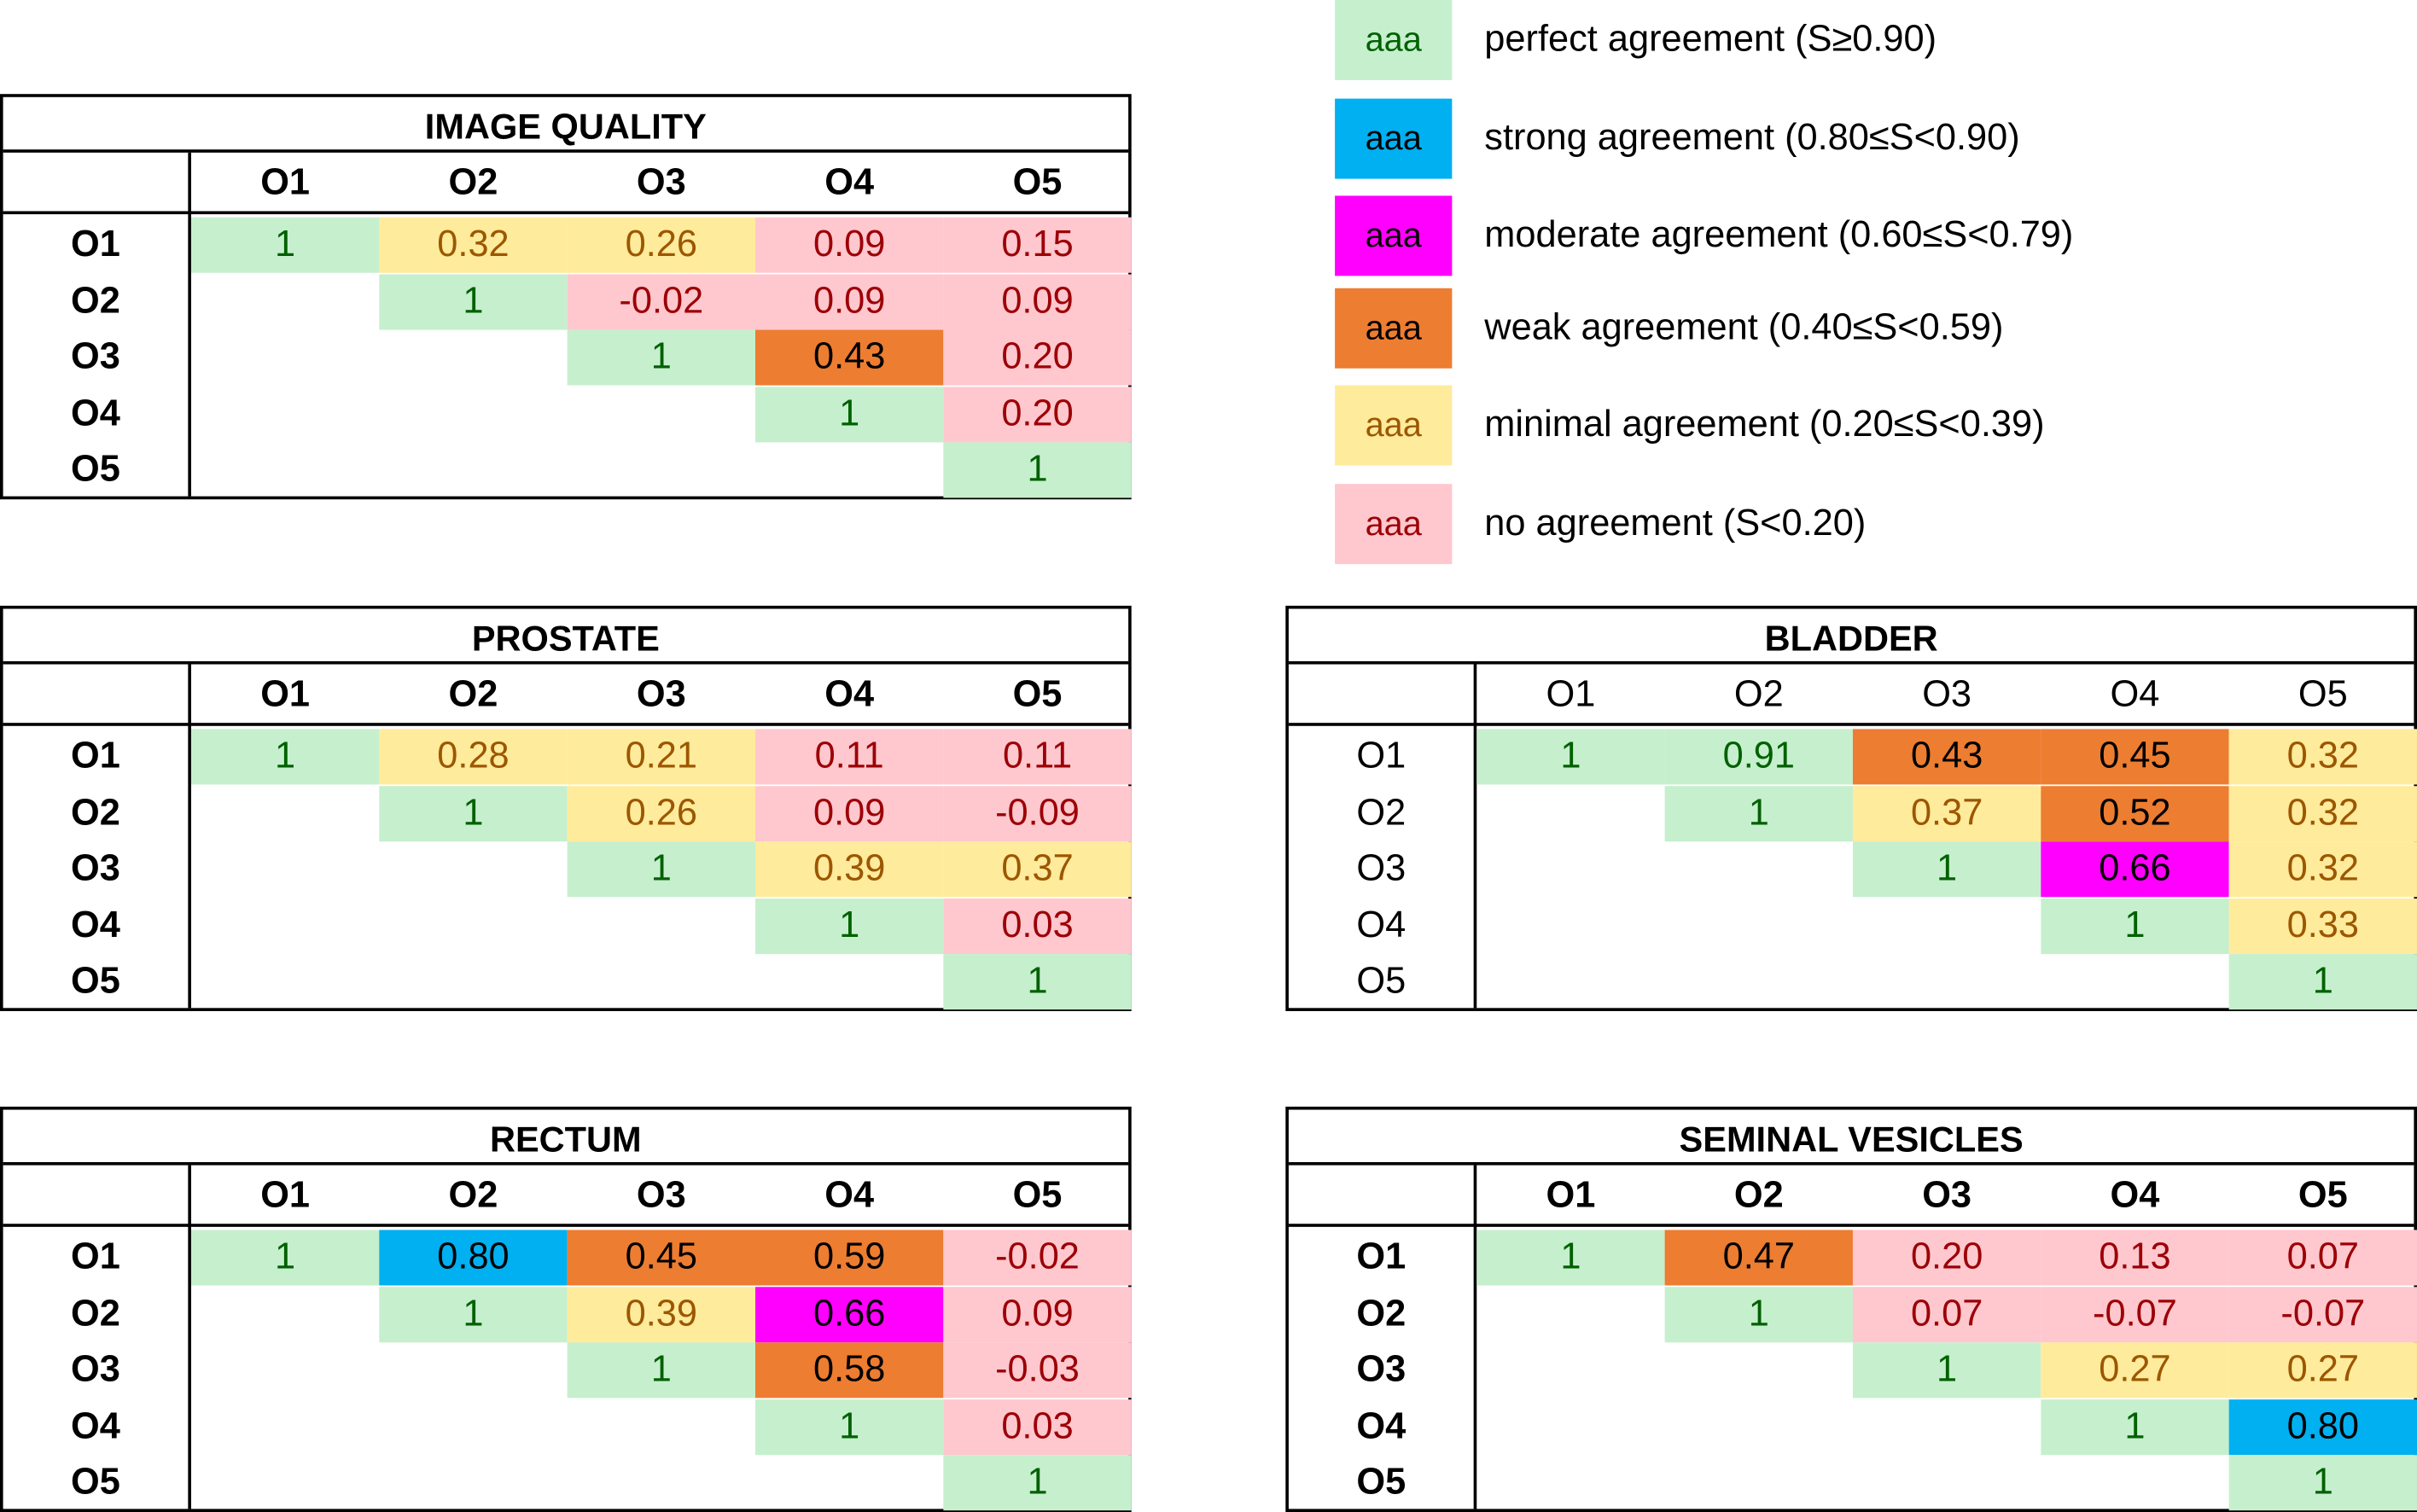  What do you see at coordinates (566, 1138) in the screenshot?
I see `table-title: RECTUM` at bounding box center [566, 1138].